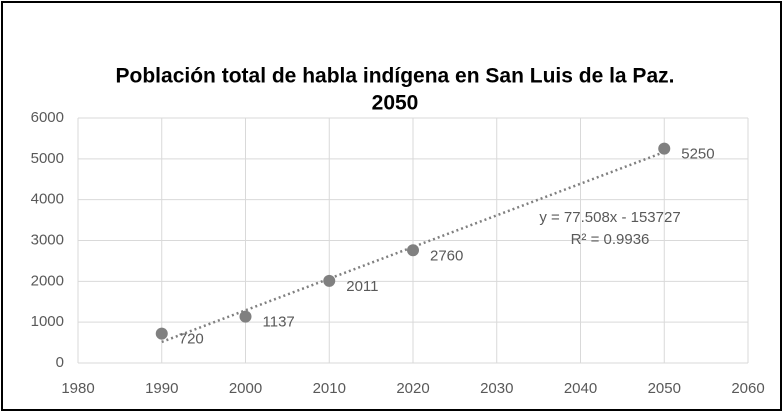 The width and height of the screenshot is (783, 417). Describe the element at coordinates (609, 217) in the screenshot. I see `trendline-equation: y = 77.508x - 153727` at that location.